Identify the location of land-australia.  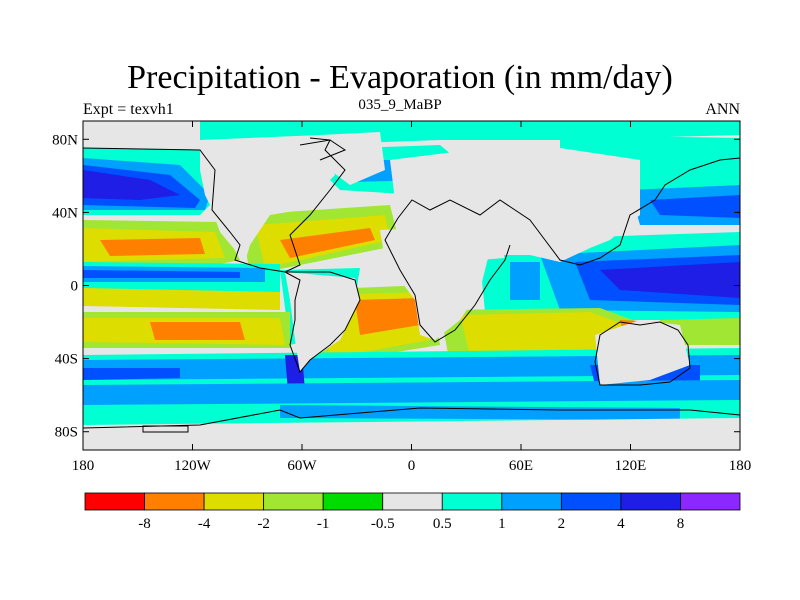
(642, 352).